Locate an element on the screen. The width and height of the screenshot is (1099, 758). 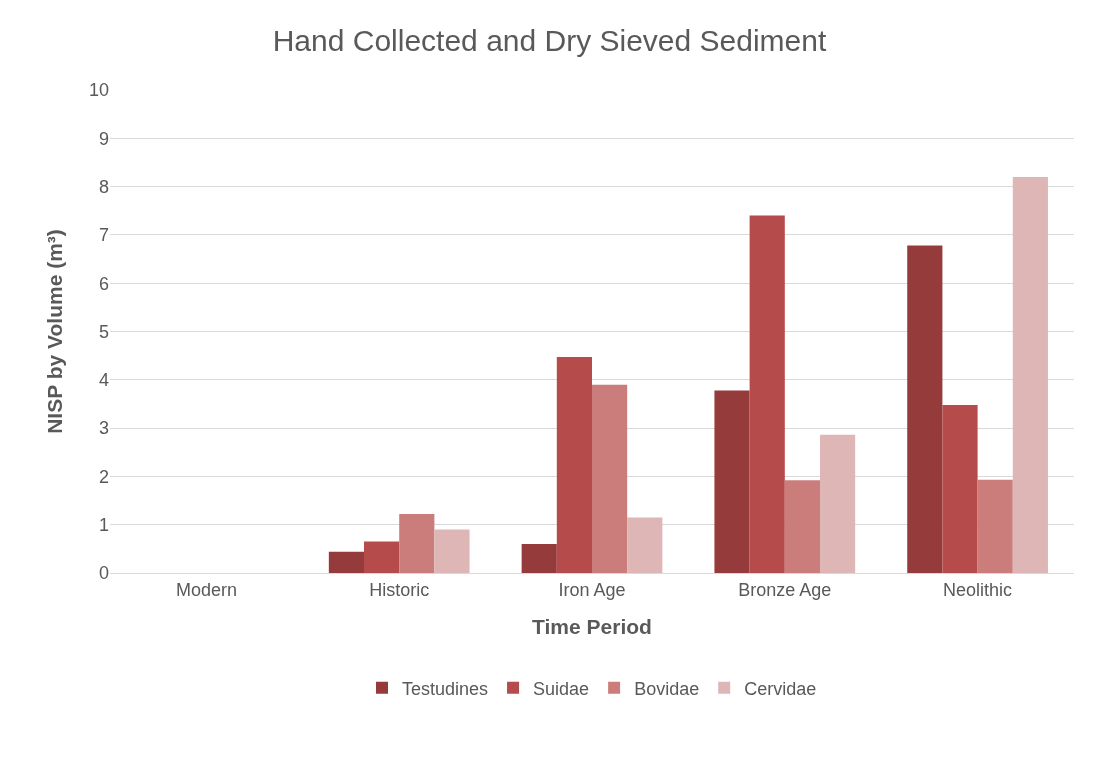
x-tick-label: Bronze Age is located at coordinates (785, 589).